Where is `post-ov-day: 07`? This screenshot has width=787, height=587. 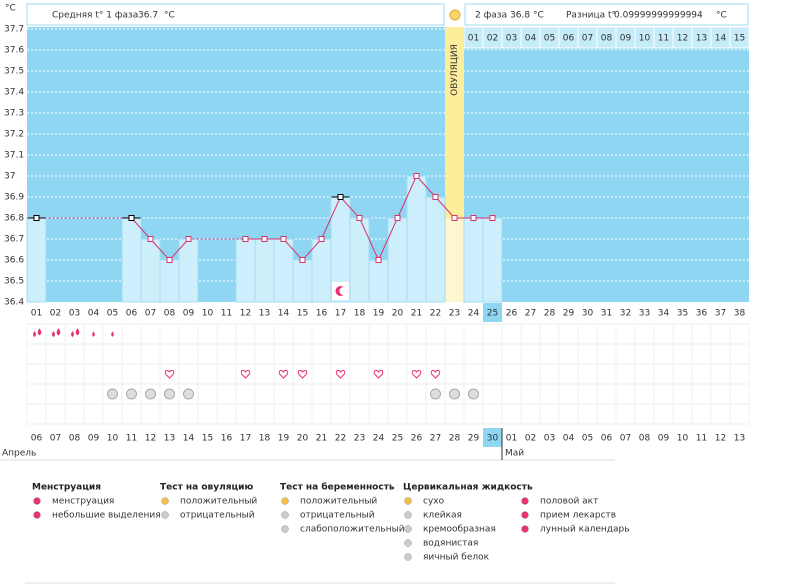 post-ov-day: 07 is located at coordinates (587, 39).